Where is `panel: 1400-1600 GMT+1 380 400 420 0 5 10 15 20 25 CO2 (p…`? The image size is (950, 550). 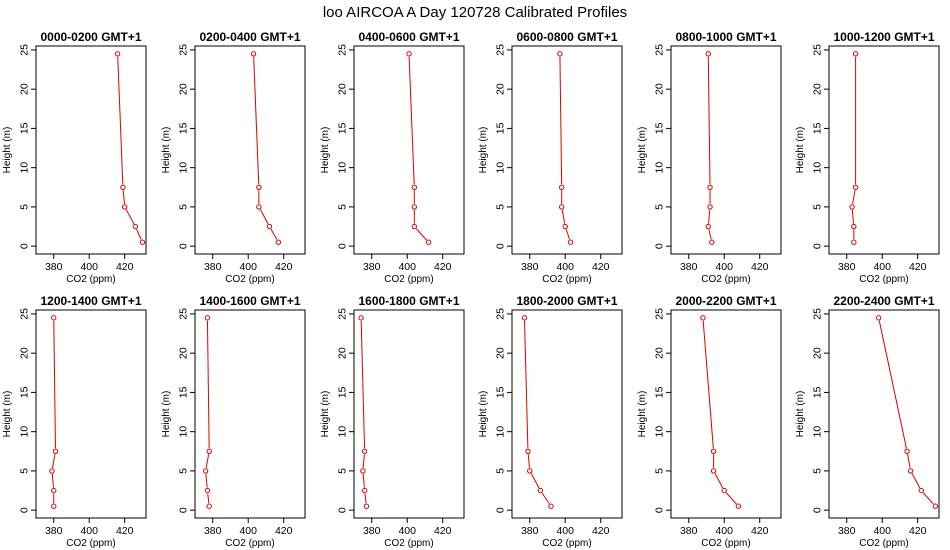 panel: 1400-1600 GMT+1 380 400 420 0 5 10 15 20 25 CO2 (p… is located at coordinates (233, 421).